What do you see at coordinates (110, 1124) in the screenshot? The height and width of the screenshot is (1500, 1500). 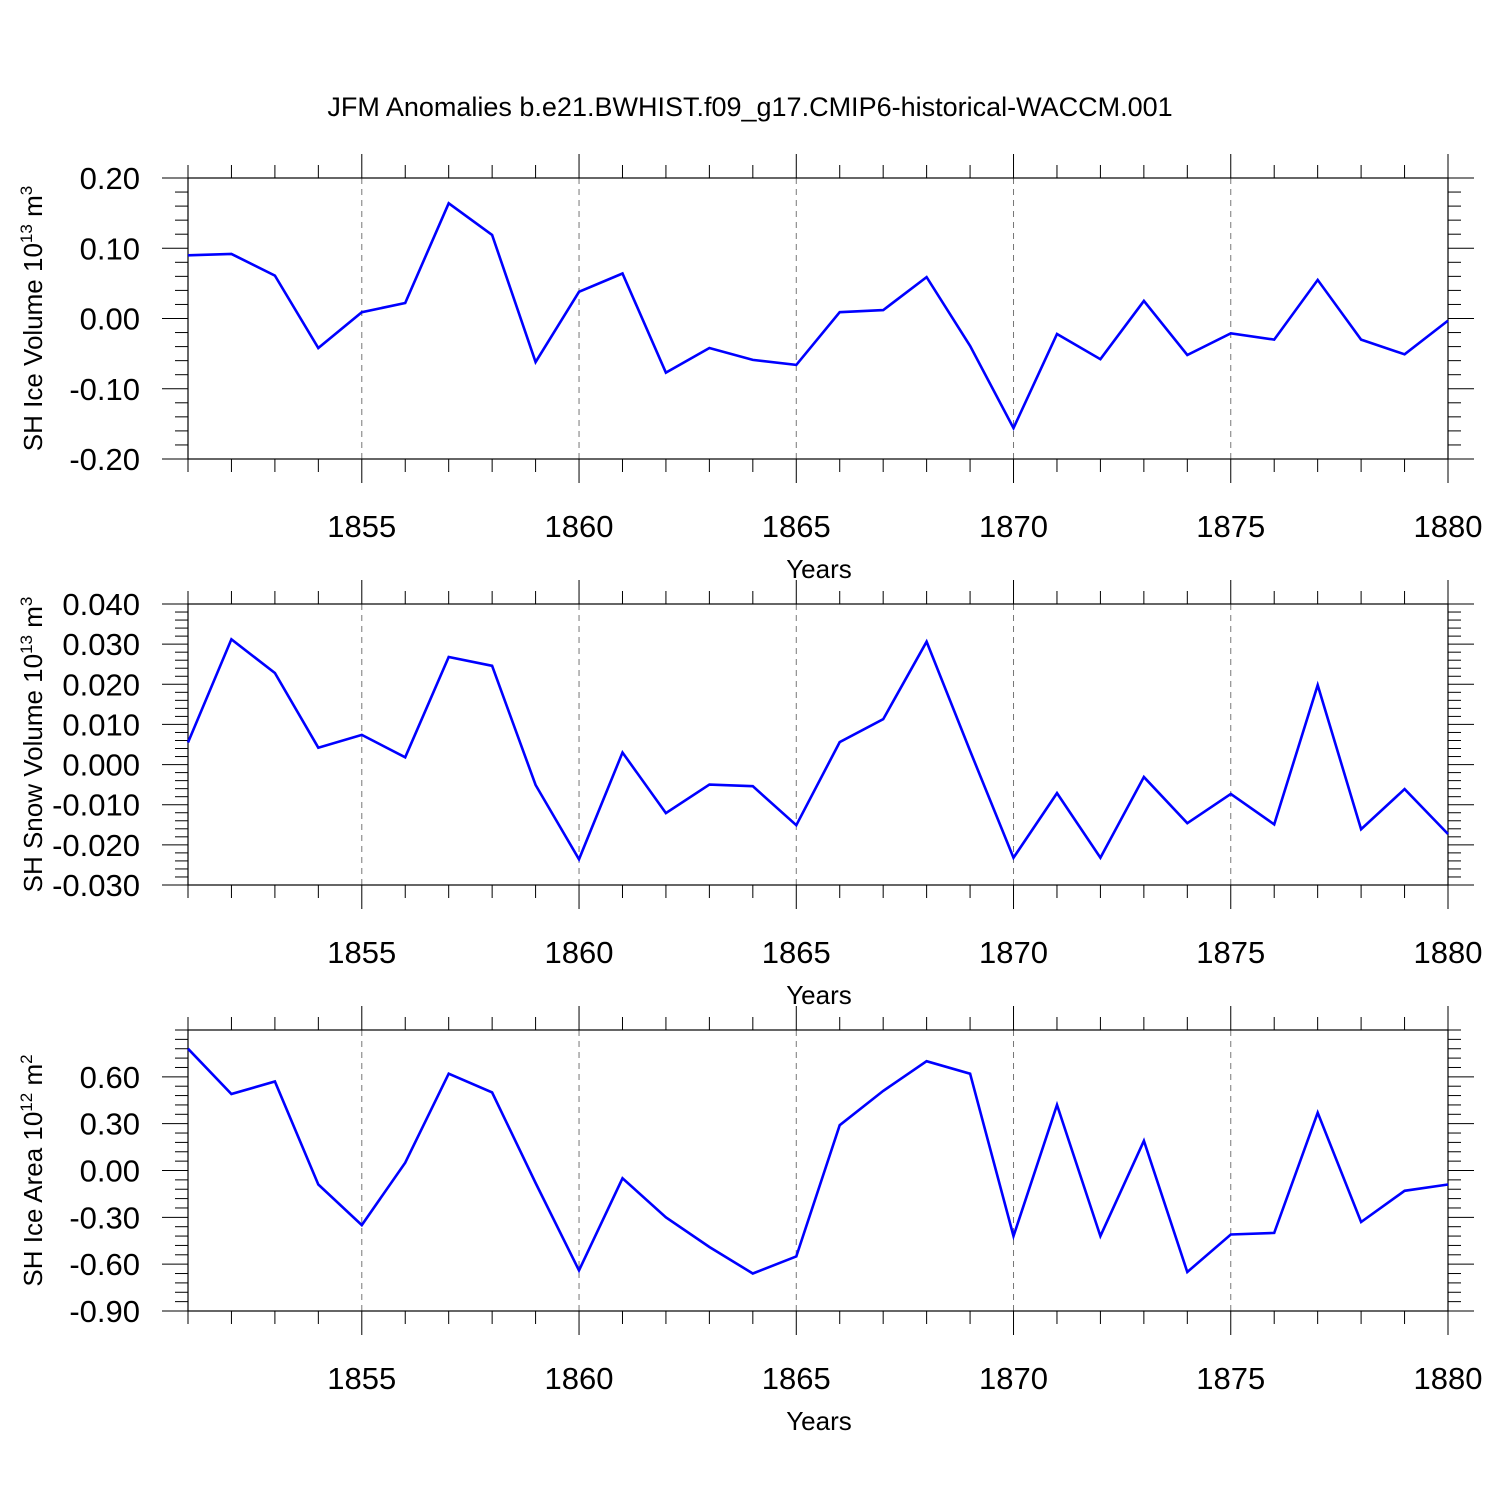 I see `y-tick-label: 0.30` at bounding box center [110, 1124].